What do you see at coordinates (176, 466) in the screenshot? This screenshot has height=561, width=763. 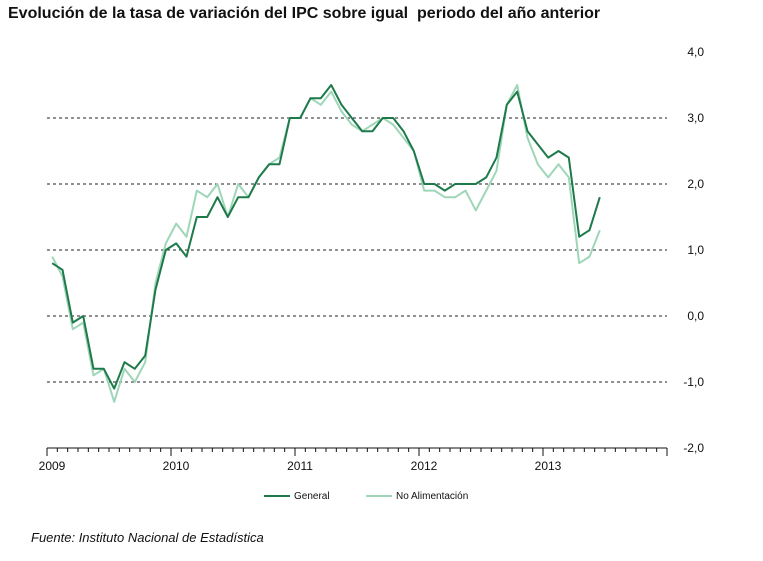 I see `x-tick-label: 2010` at bounding box center [176, 466].